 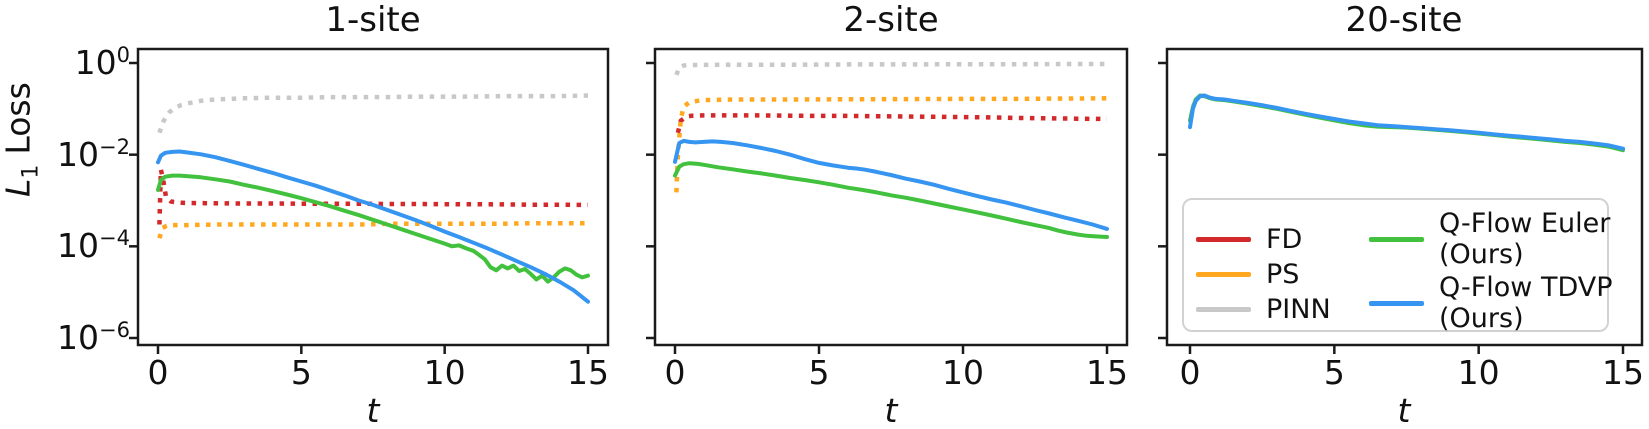 What do you see at coordinates (19, 118) in the screenshot?
I see `y-axis-label-rest: Loss` at bounding box center [19, 118].